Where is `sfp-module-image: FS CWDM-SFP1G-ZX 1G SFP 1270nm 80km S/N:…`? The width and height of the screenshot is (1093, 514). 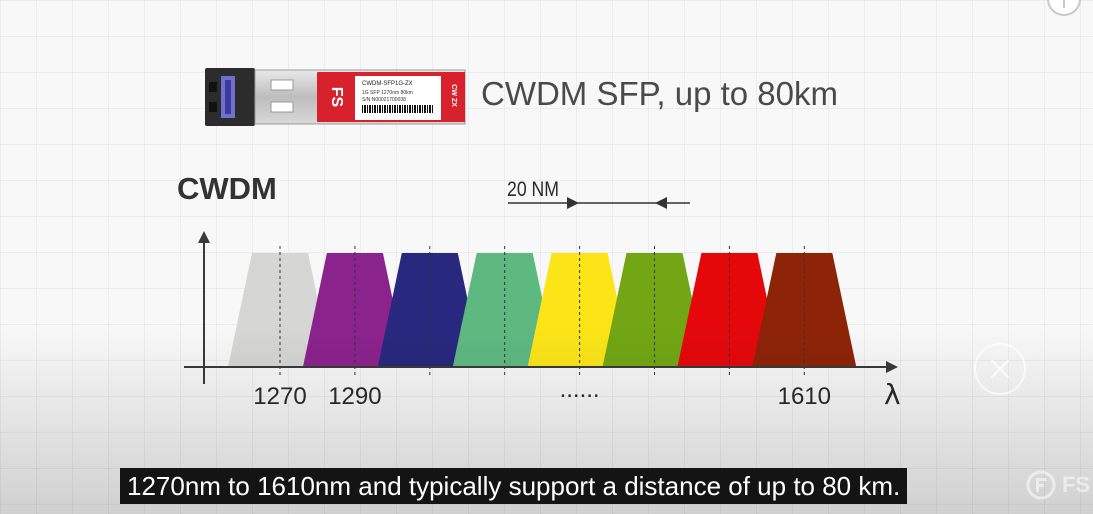
sfp-module-image: FS CWDM-SFP1G-ZX 1G SFP 1270nm 80km S/N:… is located at coordinates (336, 97).